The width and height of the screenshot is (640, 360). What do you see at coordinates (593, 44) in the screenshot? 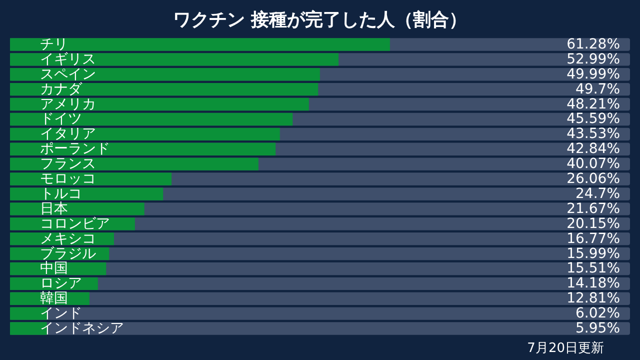
I see `data-label: 61.28%` at bounding box center [593, 44].